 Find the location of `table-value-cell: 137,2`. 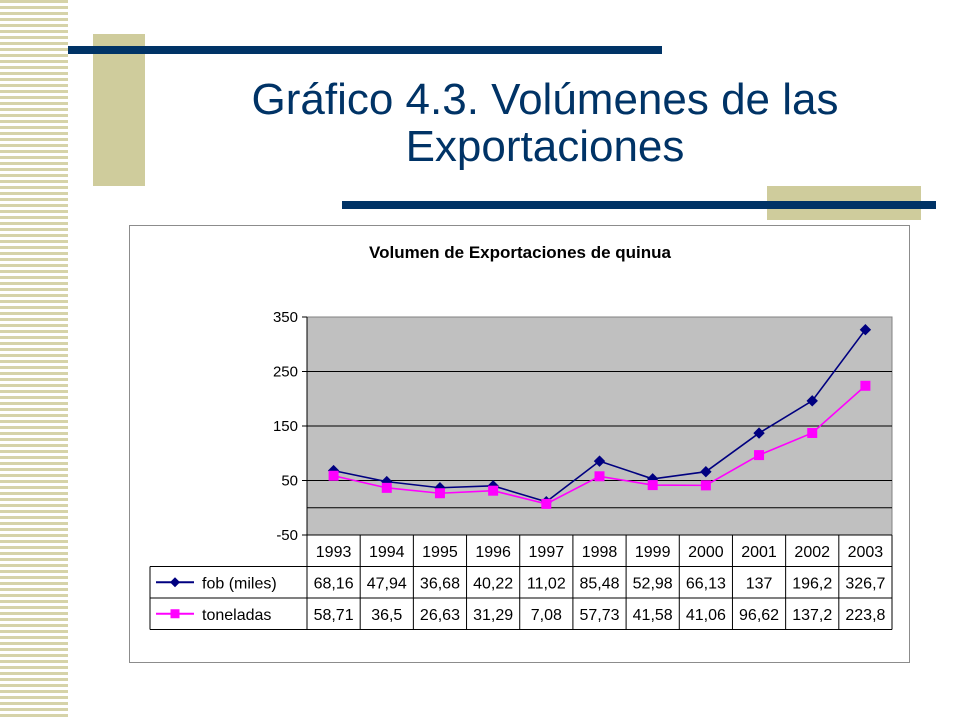

table-value-cell: 137,2 is located at coordinates (812, 615).